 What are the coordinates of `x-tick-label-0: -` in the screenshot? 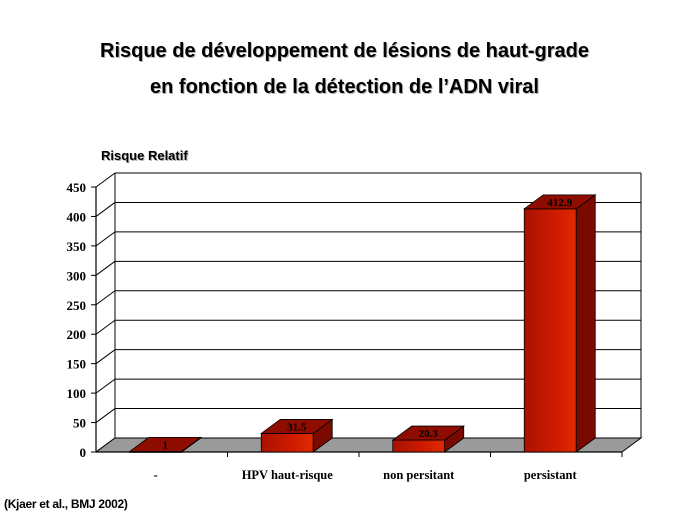 It's located at (156, 475).